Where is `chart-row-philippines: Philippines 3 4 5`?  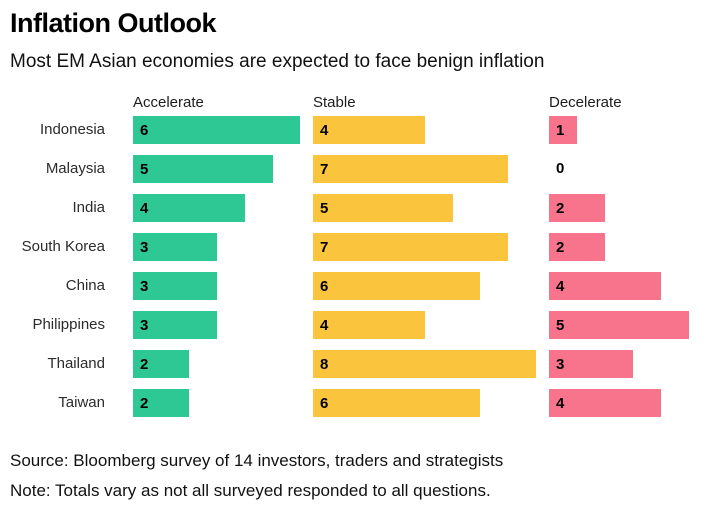
chart-row-philippines: Philippines 3 4 5 is located at coordinates (361, 325).